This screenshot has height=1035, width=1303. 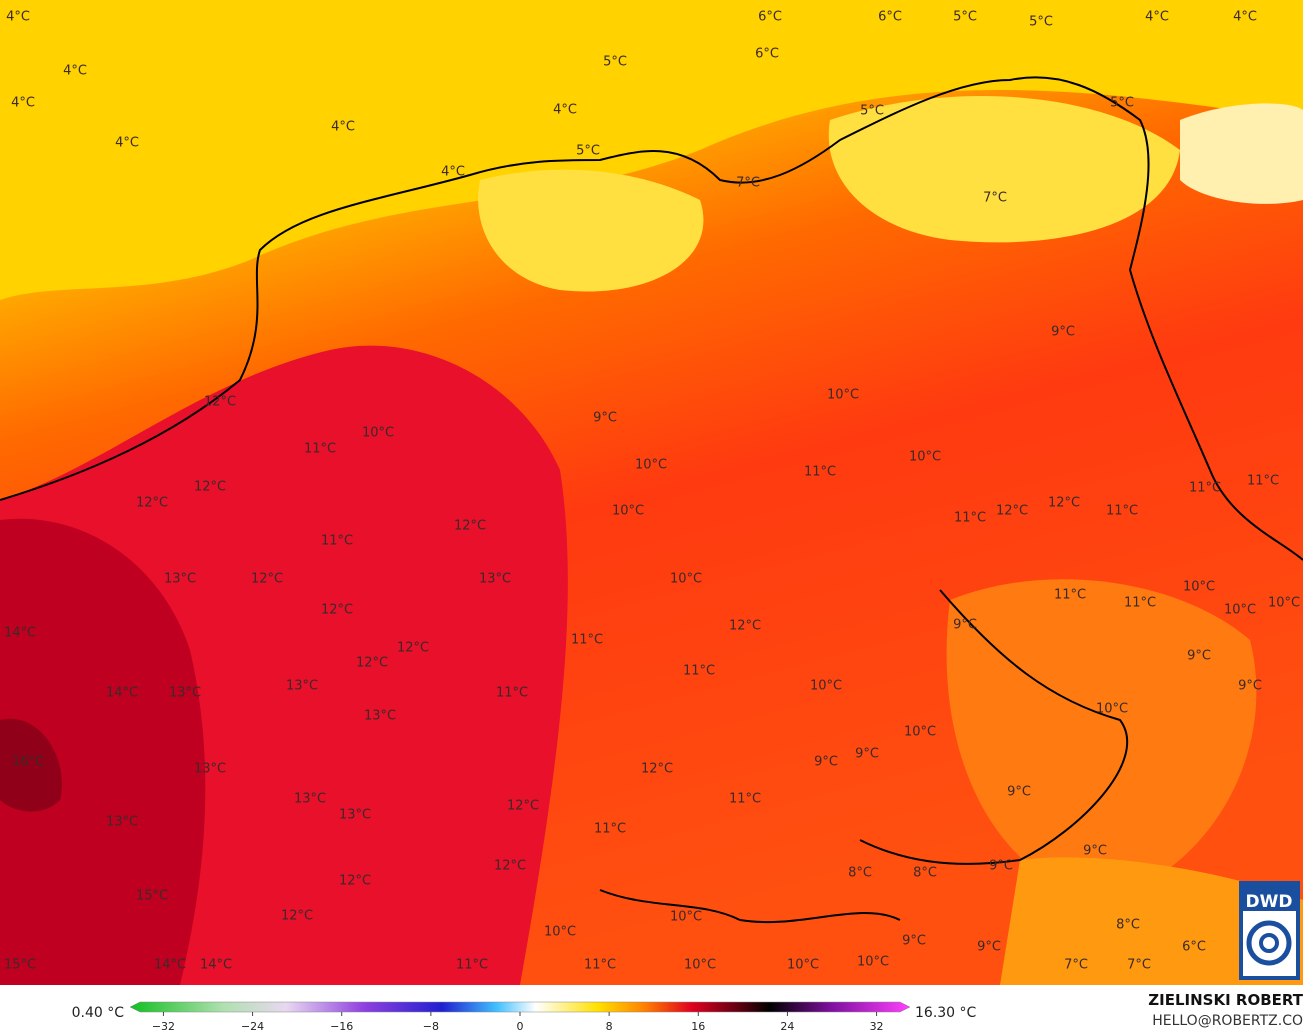 What do you see at coordinates (1227, 1021) in the screenshot?
I see `credit-contact: HELLO@ROBERTZ.CO` at bounding box center [1227, 1021].